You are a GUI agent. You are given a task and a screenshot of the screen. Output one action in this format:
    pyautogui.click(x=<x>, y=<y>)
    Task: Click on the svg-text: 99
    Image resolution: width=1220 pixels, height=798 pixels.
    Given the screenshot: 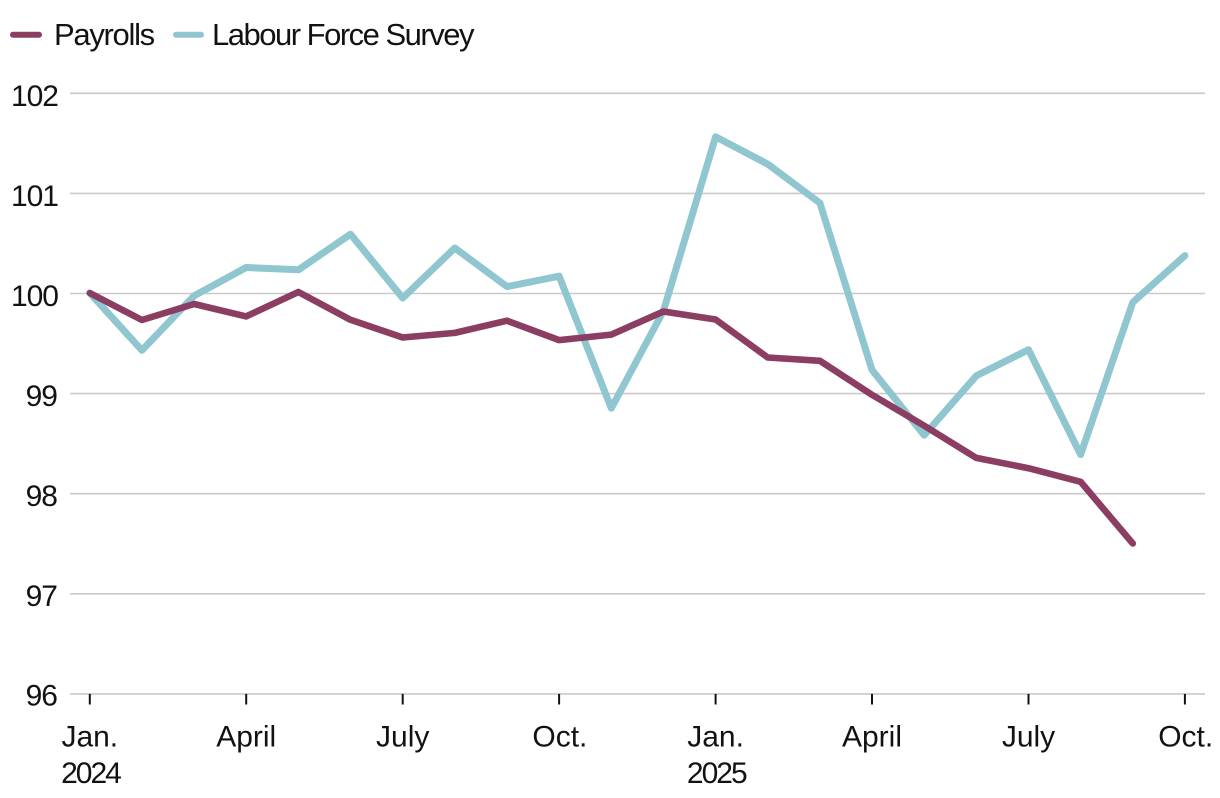 What is the action you would take?
    pyautogui.click(x=42, y=396)
    